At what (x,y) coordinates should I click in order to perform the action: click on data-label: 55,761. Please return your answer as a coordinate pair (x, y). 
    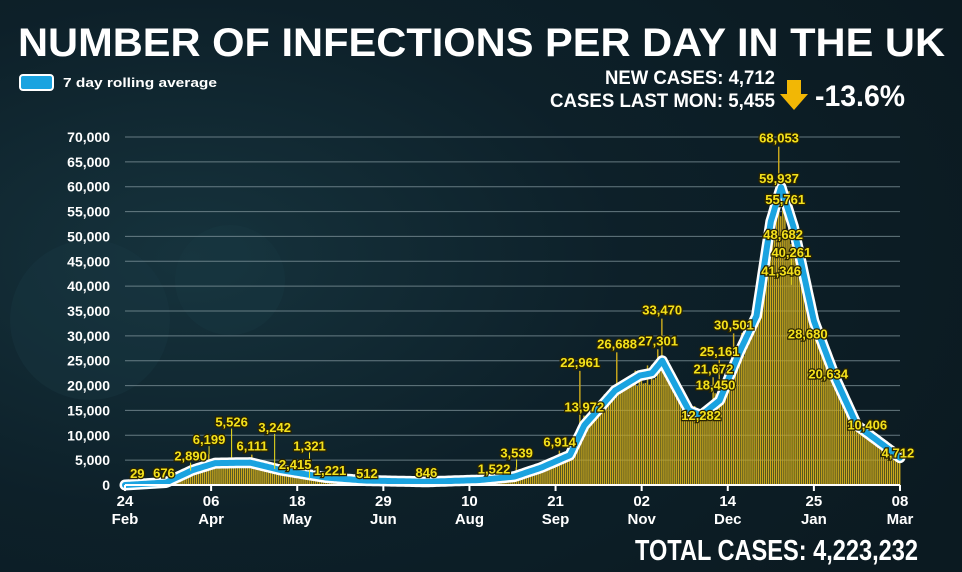
    Looking at the image, I should click on (785, 199).